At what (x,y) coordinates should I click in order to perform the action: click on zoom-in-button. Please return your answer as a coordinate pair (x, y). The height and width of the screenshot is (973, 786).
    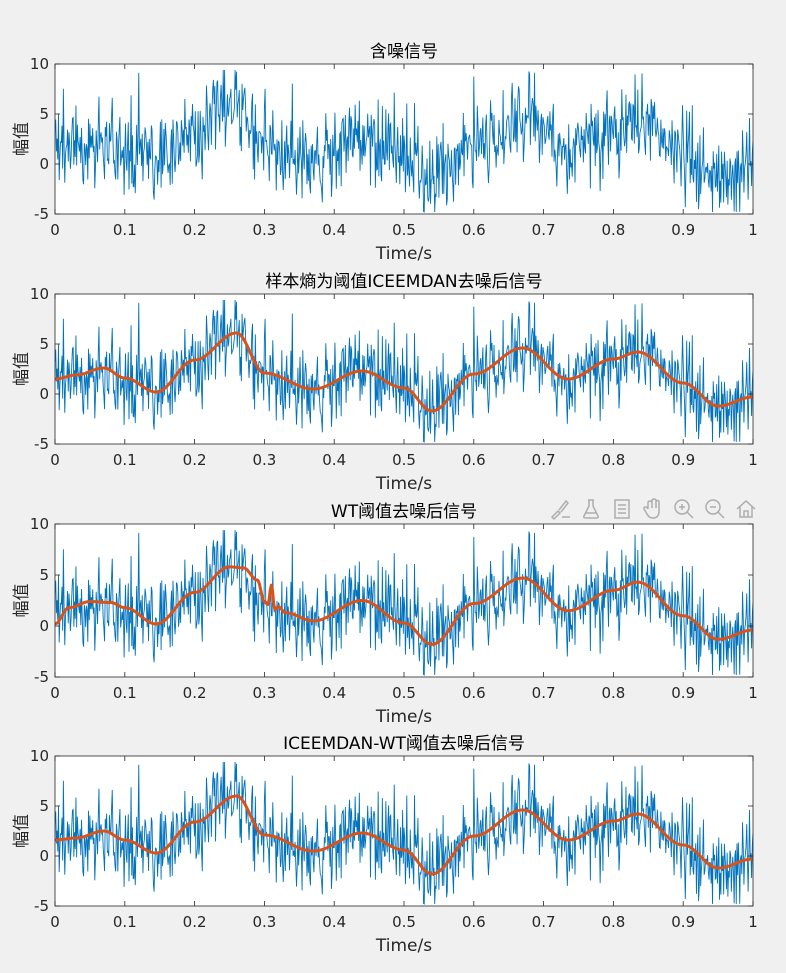
    Looking at the image, I should click on (683, 509).